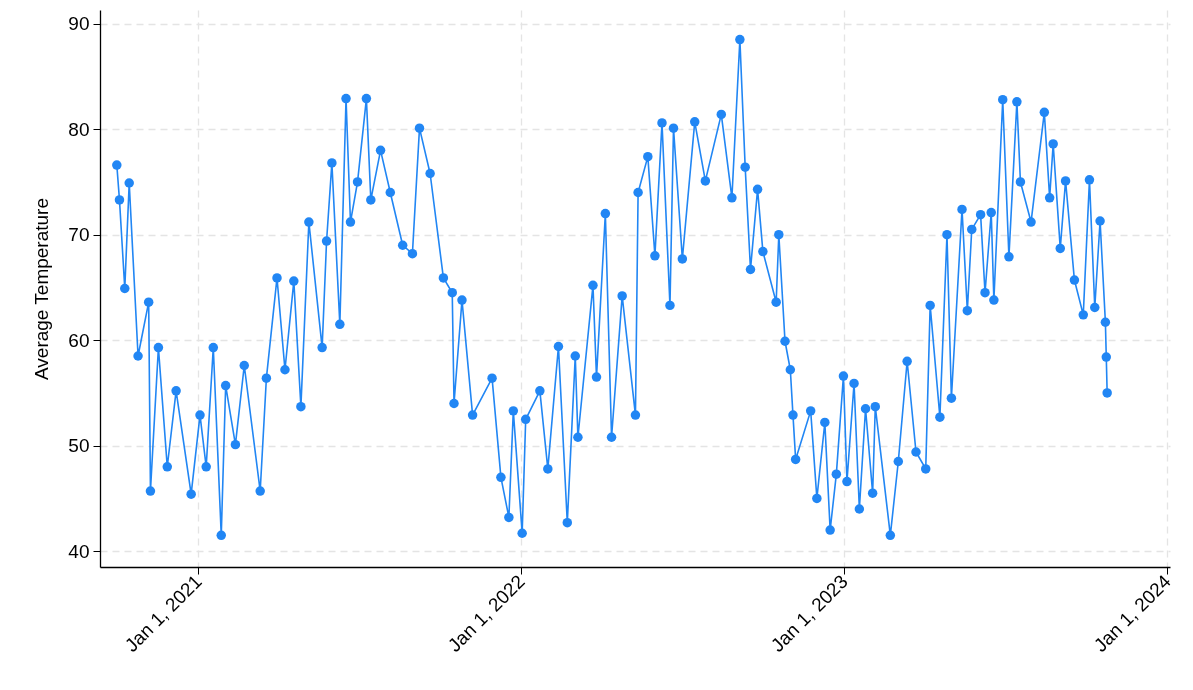 The width and height of the screenshot is (1193, 690). What do you see at coordinates (79, 129) in the screenshot?
I see `y-tick-label: 80` at bounding box center [79, 129].